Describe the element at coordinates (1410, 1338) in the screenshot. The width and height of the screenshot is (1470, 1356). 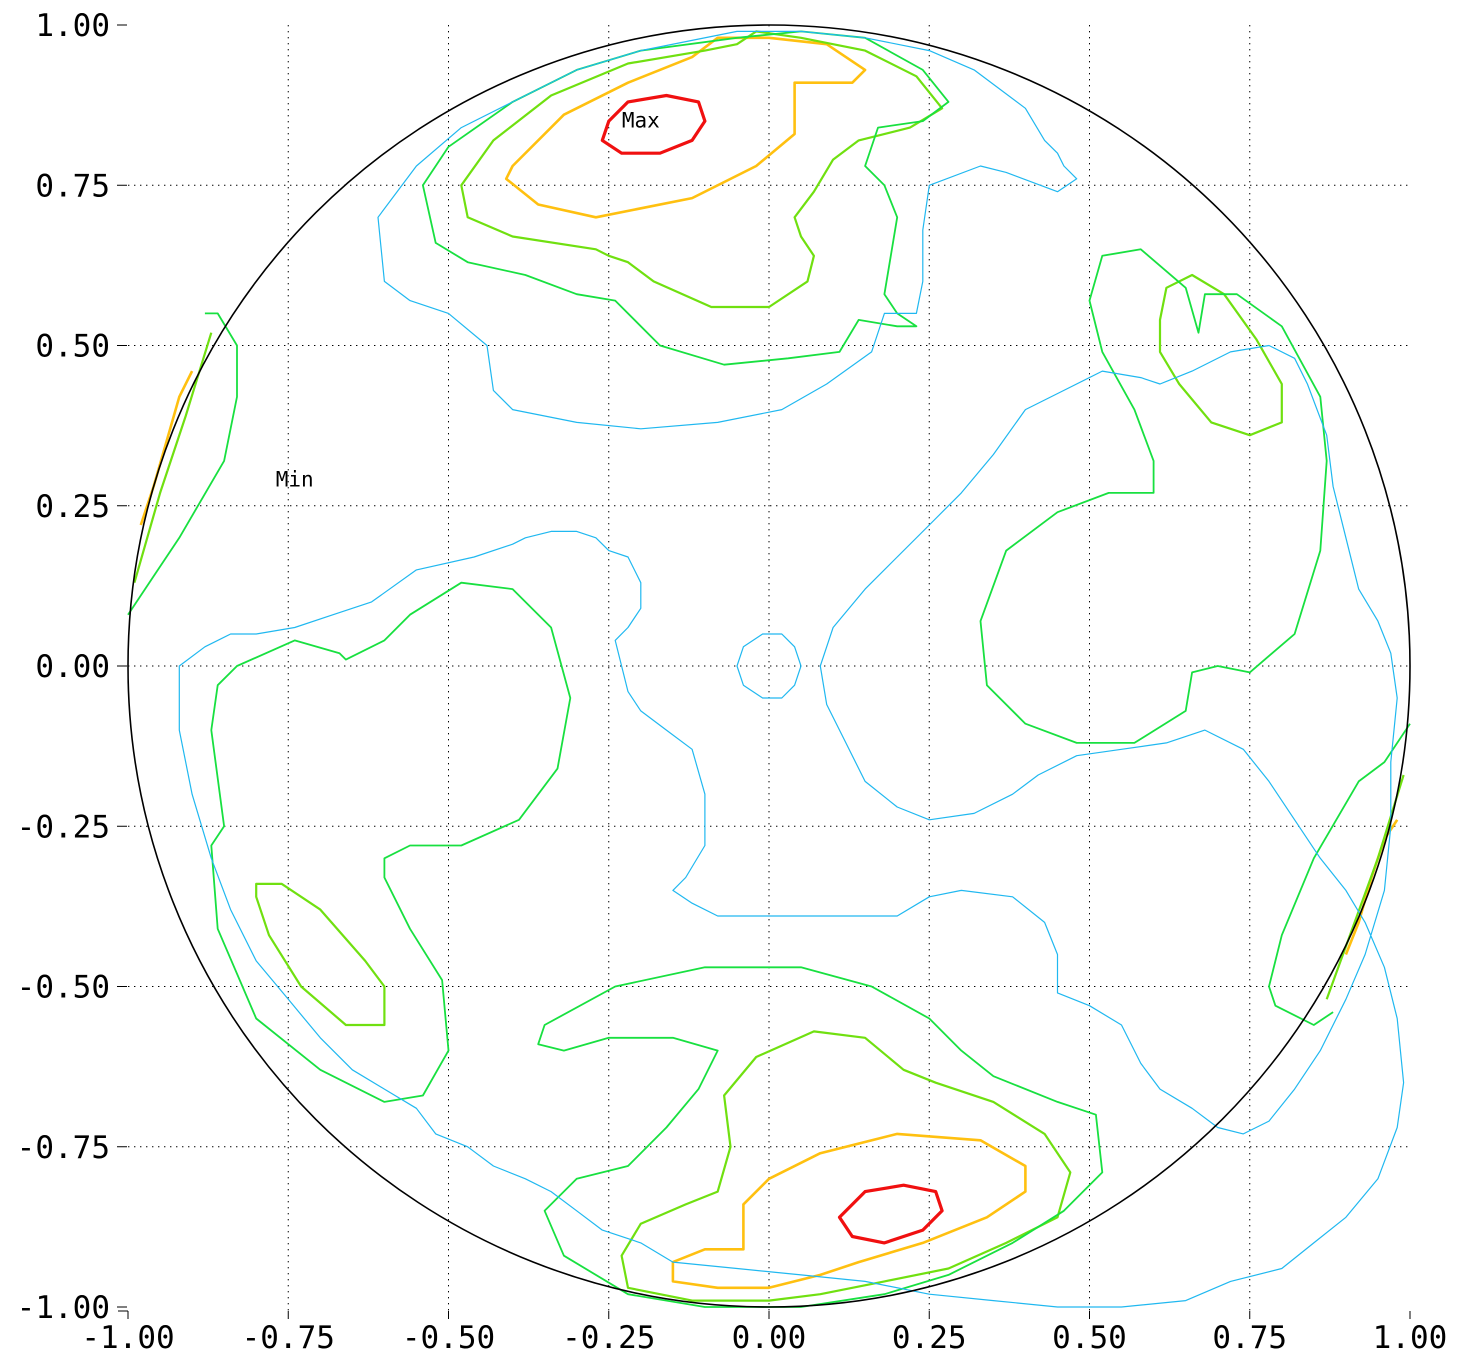
I see `x-tick-label: 1.00` at that location.